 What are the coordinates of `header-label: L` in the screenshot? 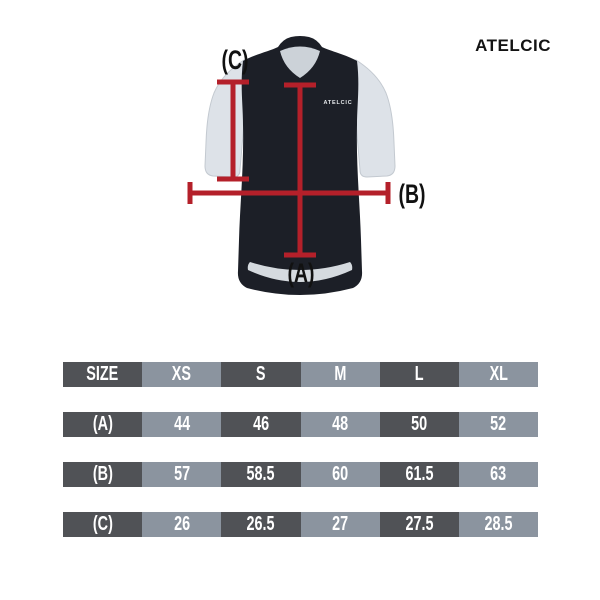 It's located at (419, 374).